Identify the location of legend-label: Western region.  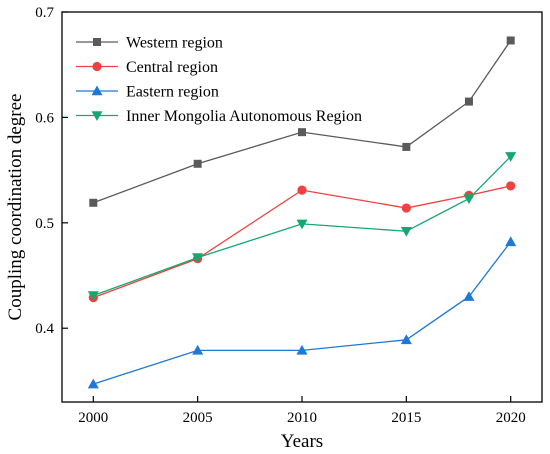
(174, 43).